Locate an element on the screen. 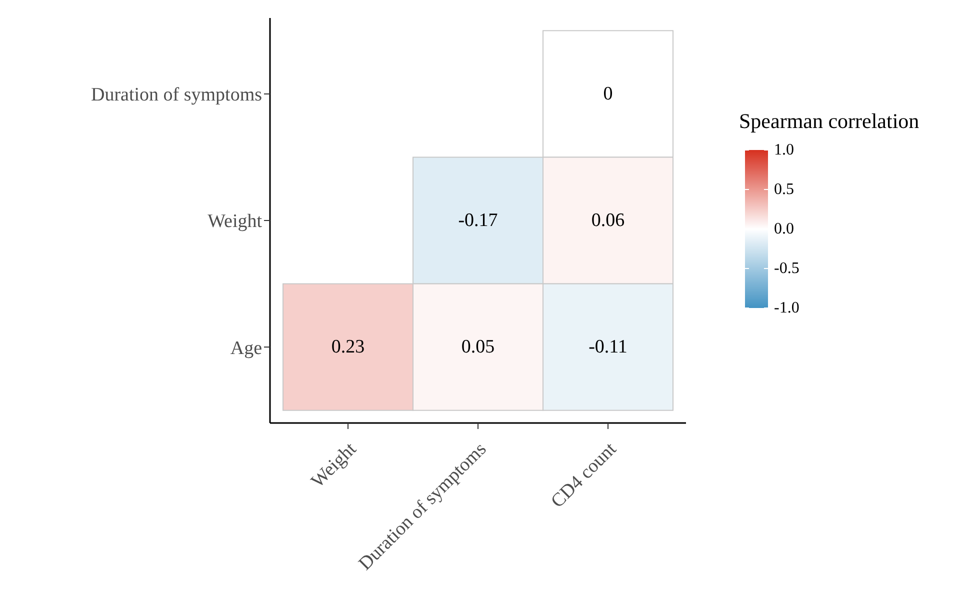 This screenshot has width=956, height=615. data-label: 0.05 is located at coordinates (478, 347).